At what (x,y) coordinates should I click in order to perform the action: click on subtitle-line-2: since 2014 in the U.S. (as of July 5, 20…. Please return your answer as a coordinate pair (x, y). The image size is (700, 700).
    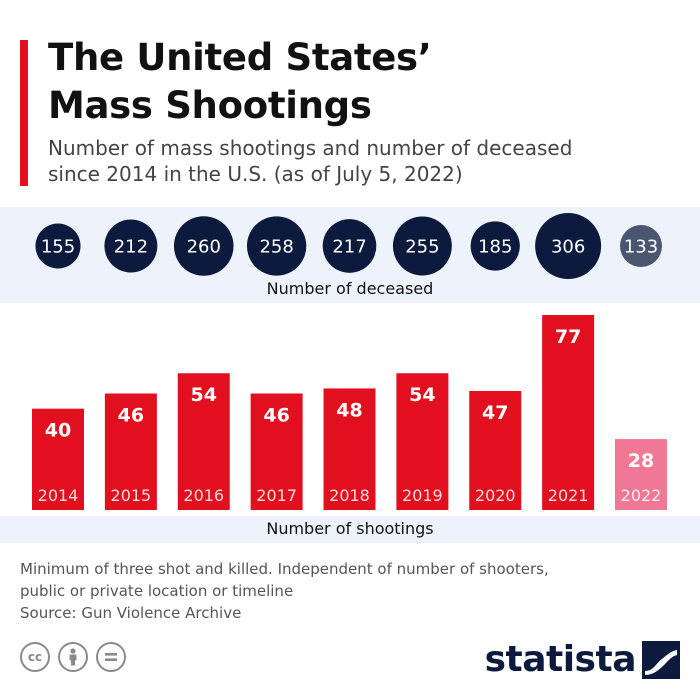
    Looking at the image, I should click on (255, 174).